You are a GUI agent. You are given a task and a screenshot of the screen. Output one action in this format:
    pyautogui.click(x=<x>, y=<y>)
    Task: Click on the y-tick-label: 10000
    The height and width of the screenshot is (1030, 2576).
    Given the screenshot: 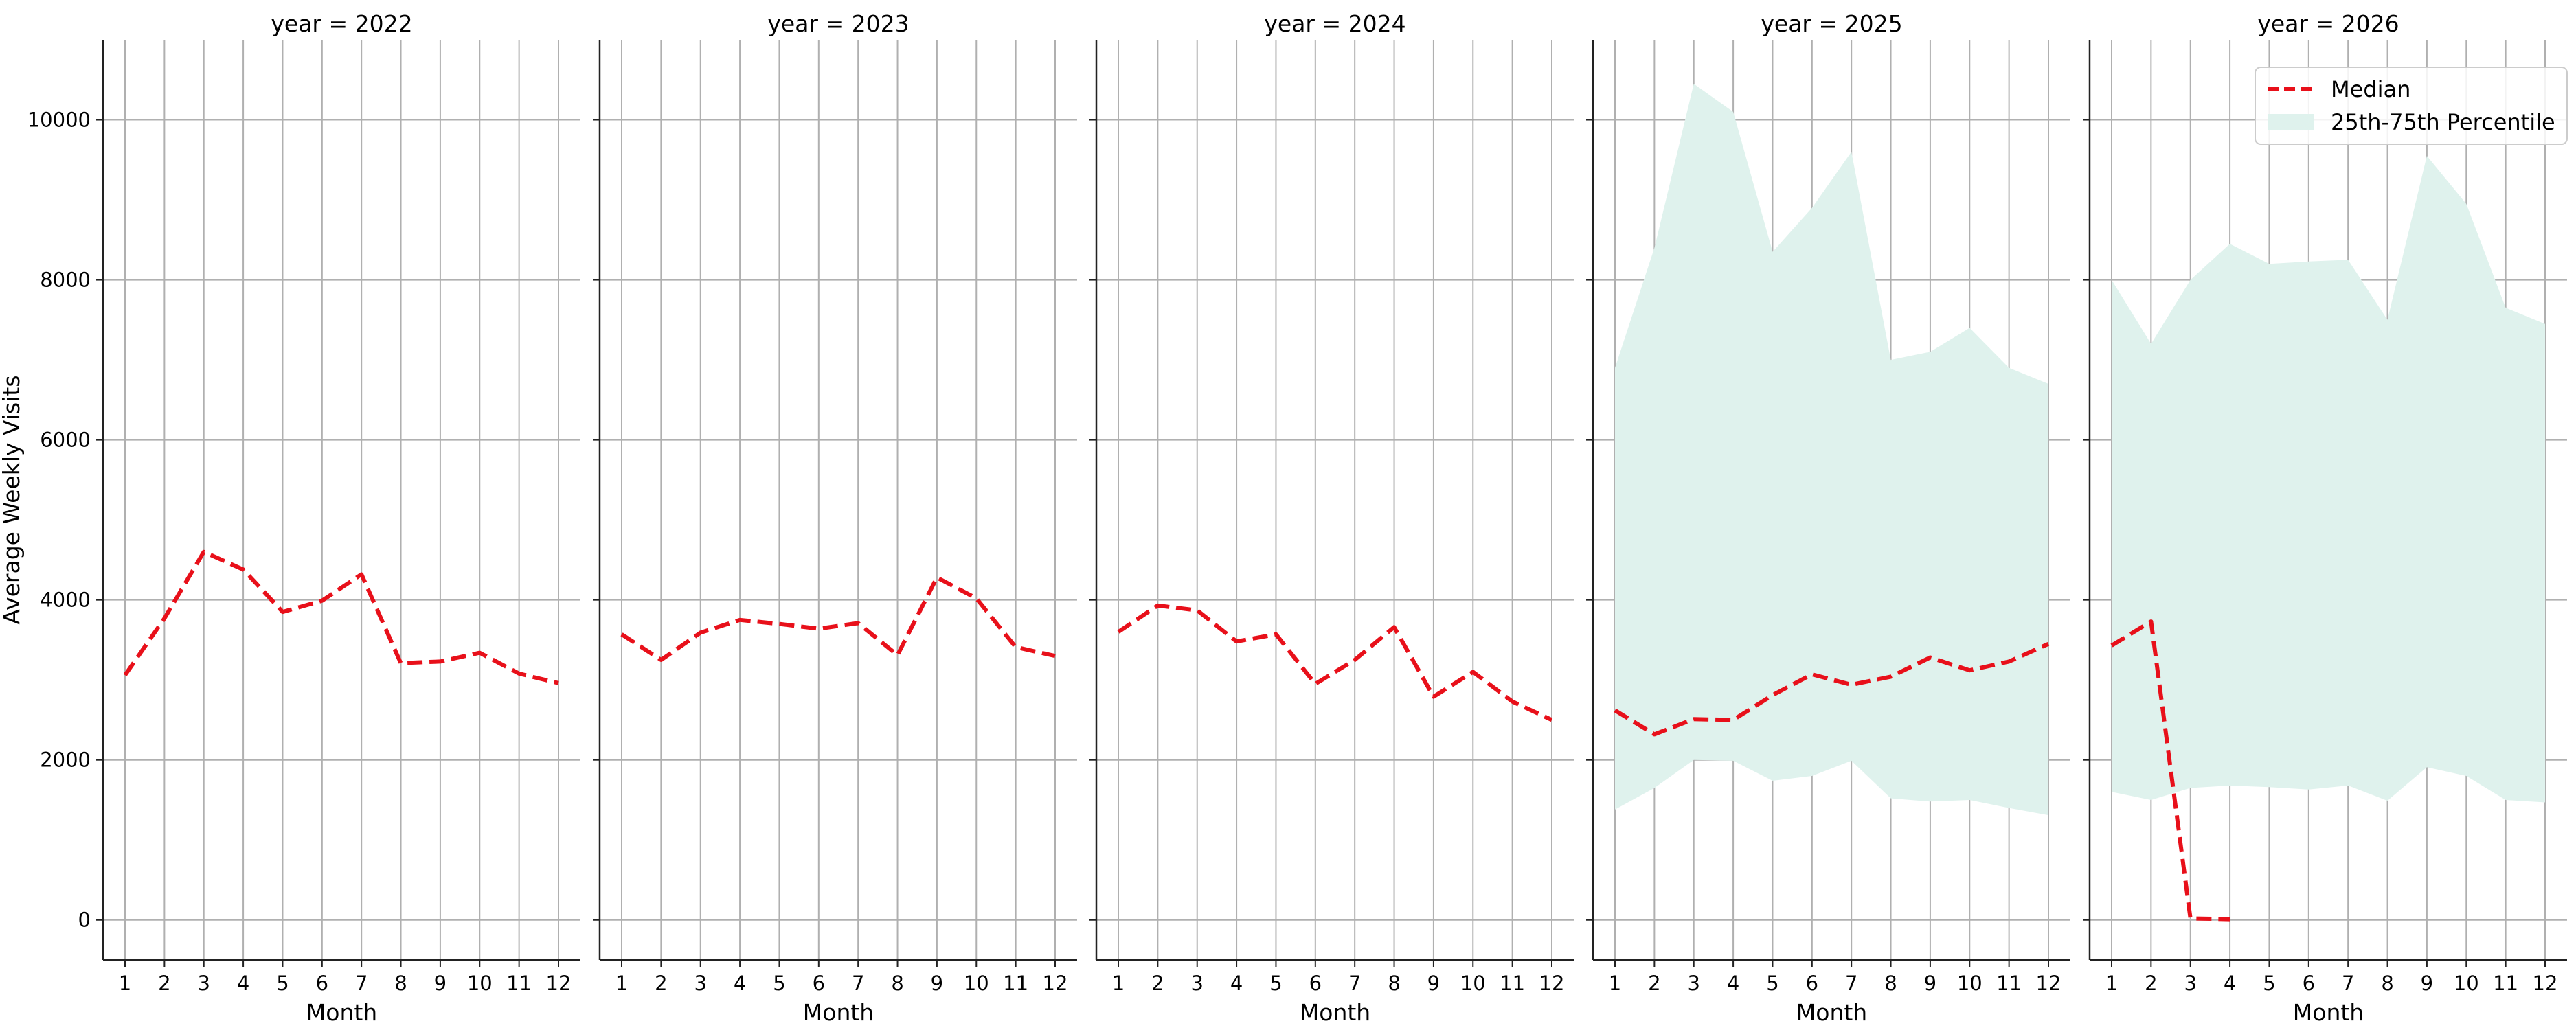 What is the action you would take?
    pyautogui.click(x=59, y=120)
    